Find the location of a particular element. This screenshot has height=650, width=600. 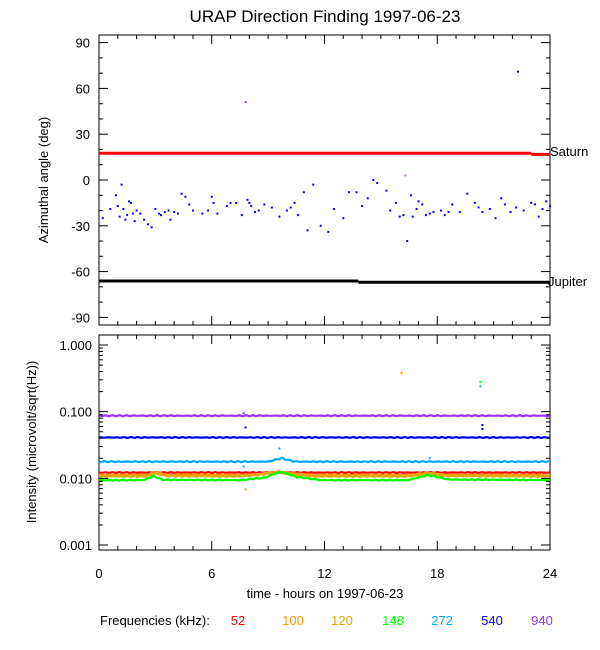

azimuth-axis-label: Azimuthal angle (deg) is located at coordinates (43, 180).